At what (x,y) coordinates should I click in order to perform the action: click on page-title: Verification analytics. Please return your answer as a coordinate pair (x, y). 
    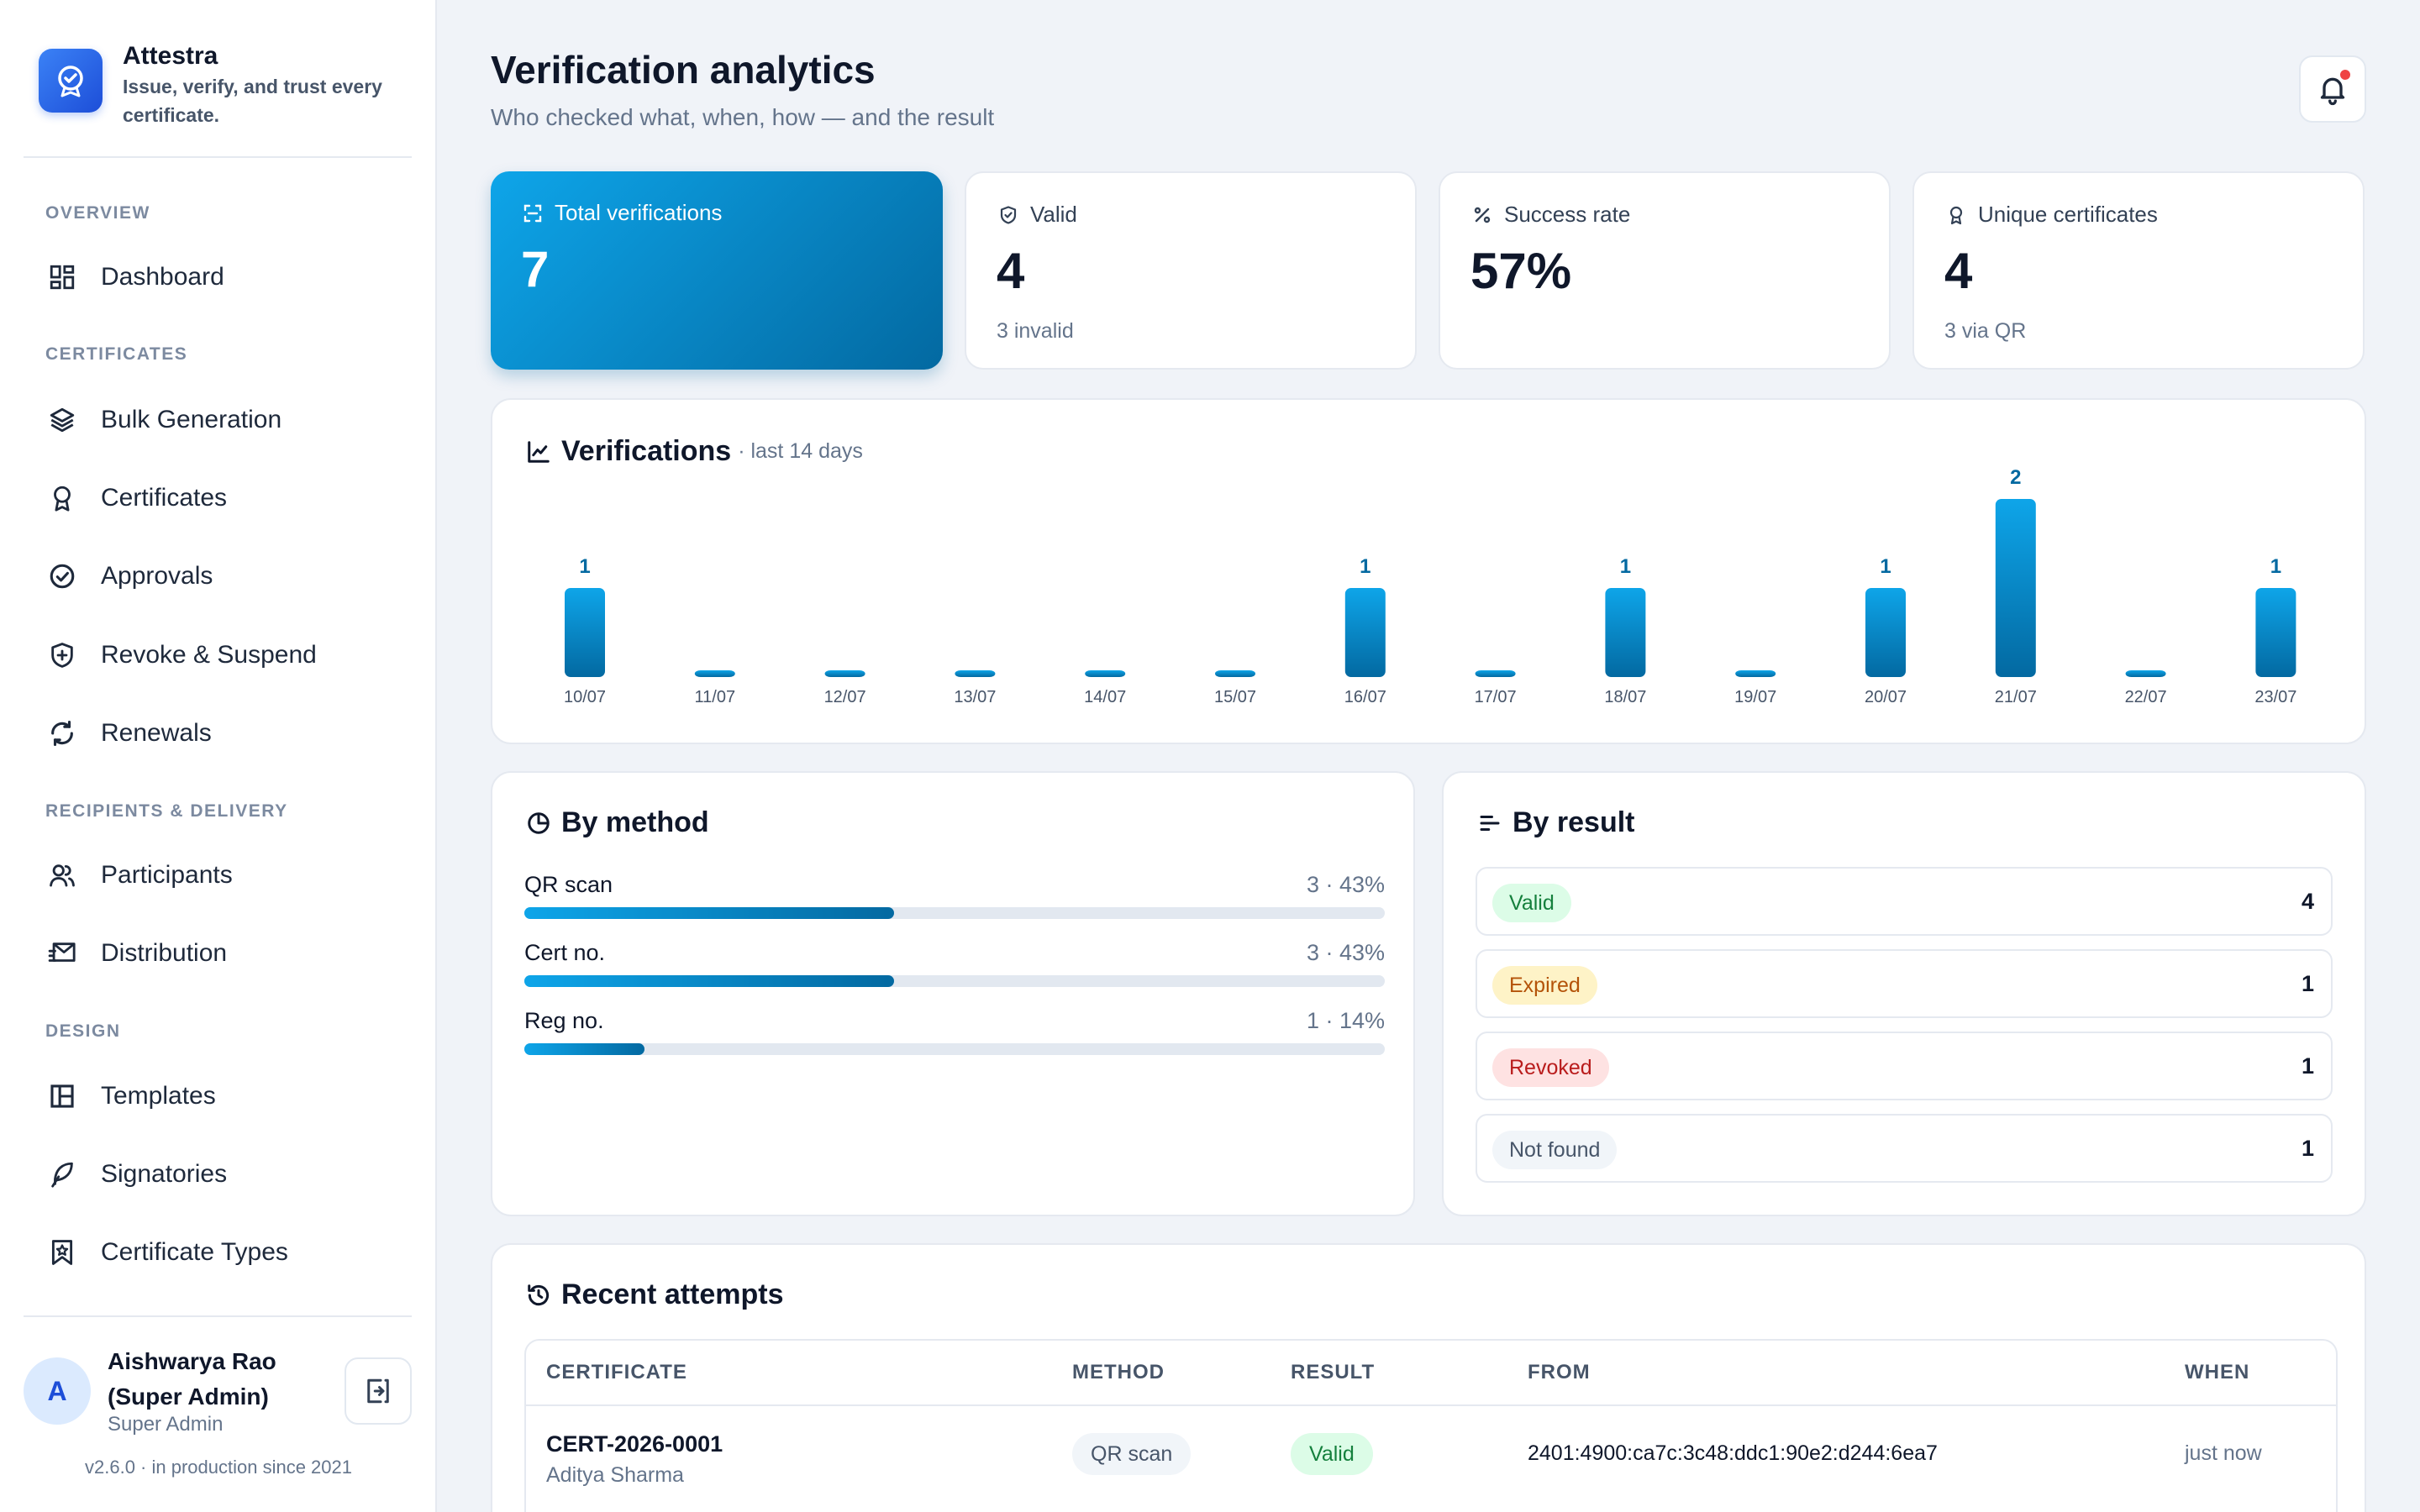
    Looking at the image, I should click on (683, 70).